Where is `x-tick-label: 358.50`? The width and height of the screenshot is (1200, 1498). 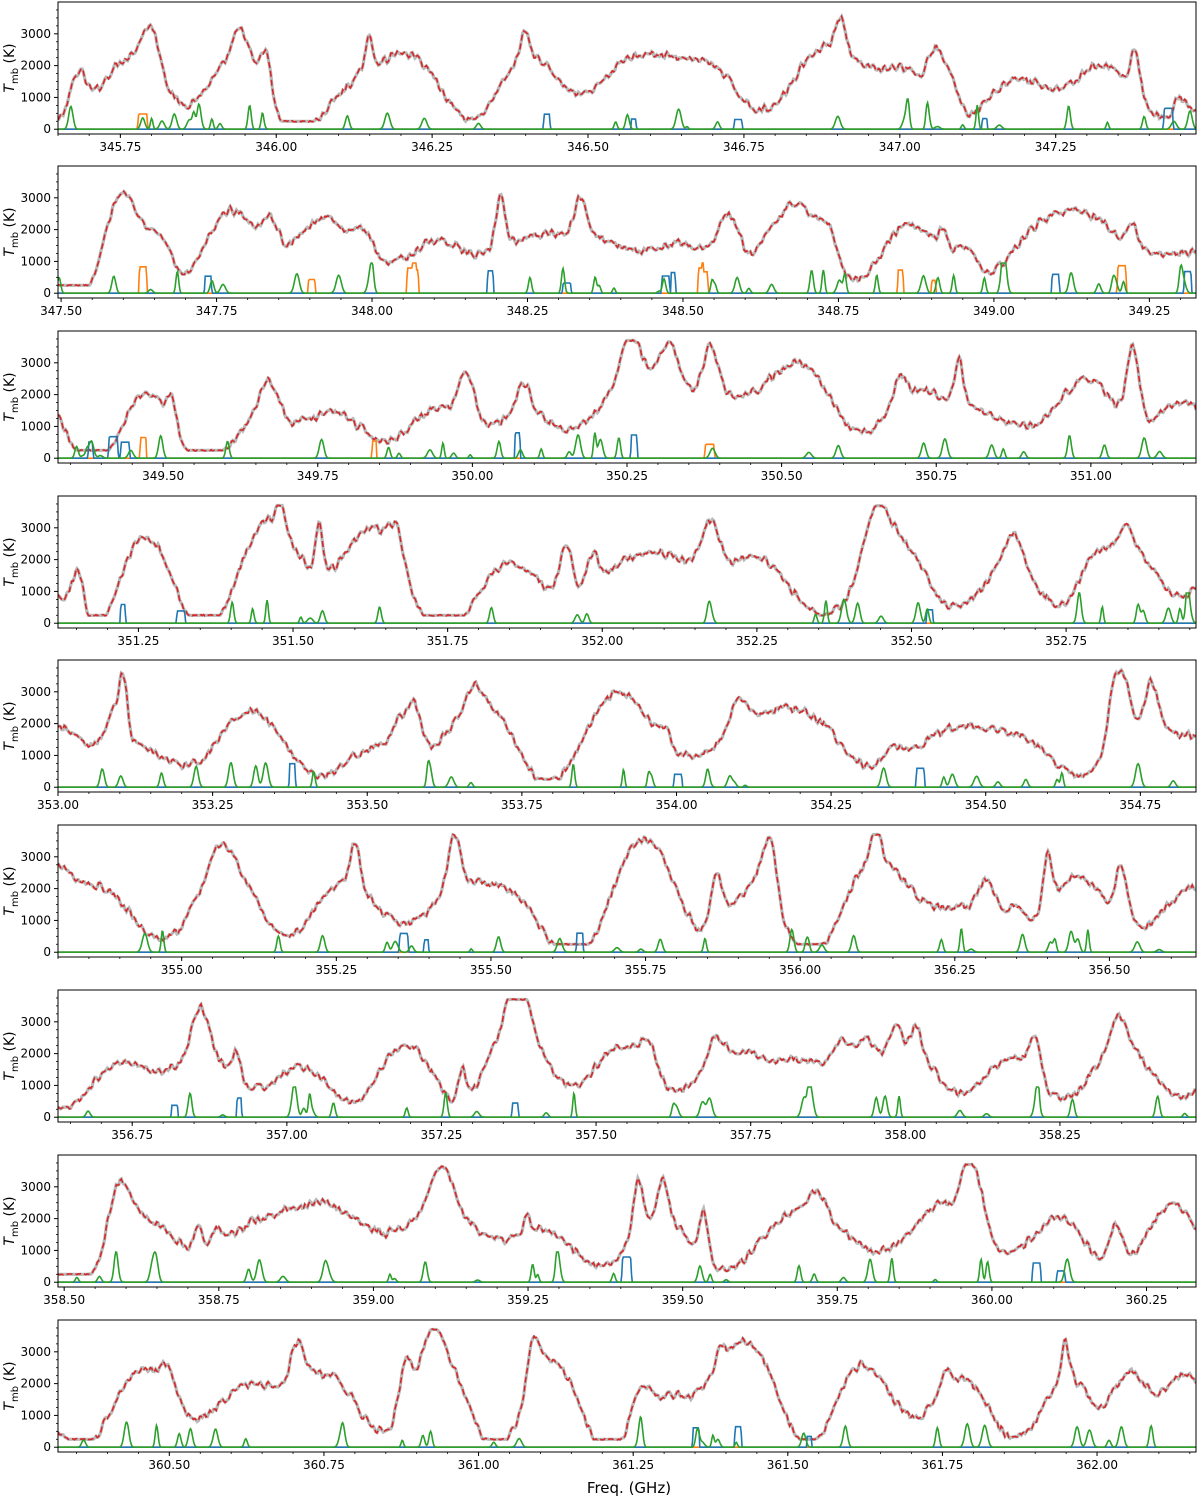
x-tick-label: 358.50 is located at coordinates (64, 1300).